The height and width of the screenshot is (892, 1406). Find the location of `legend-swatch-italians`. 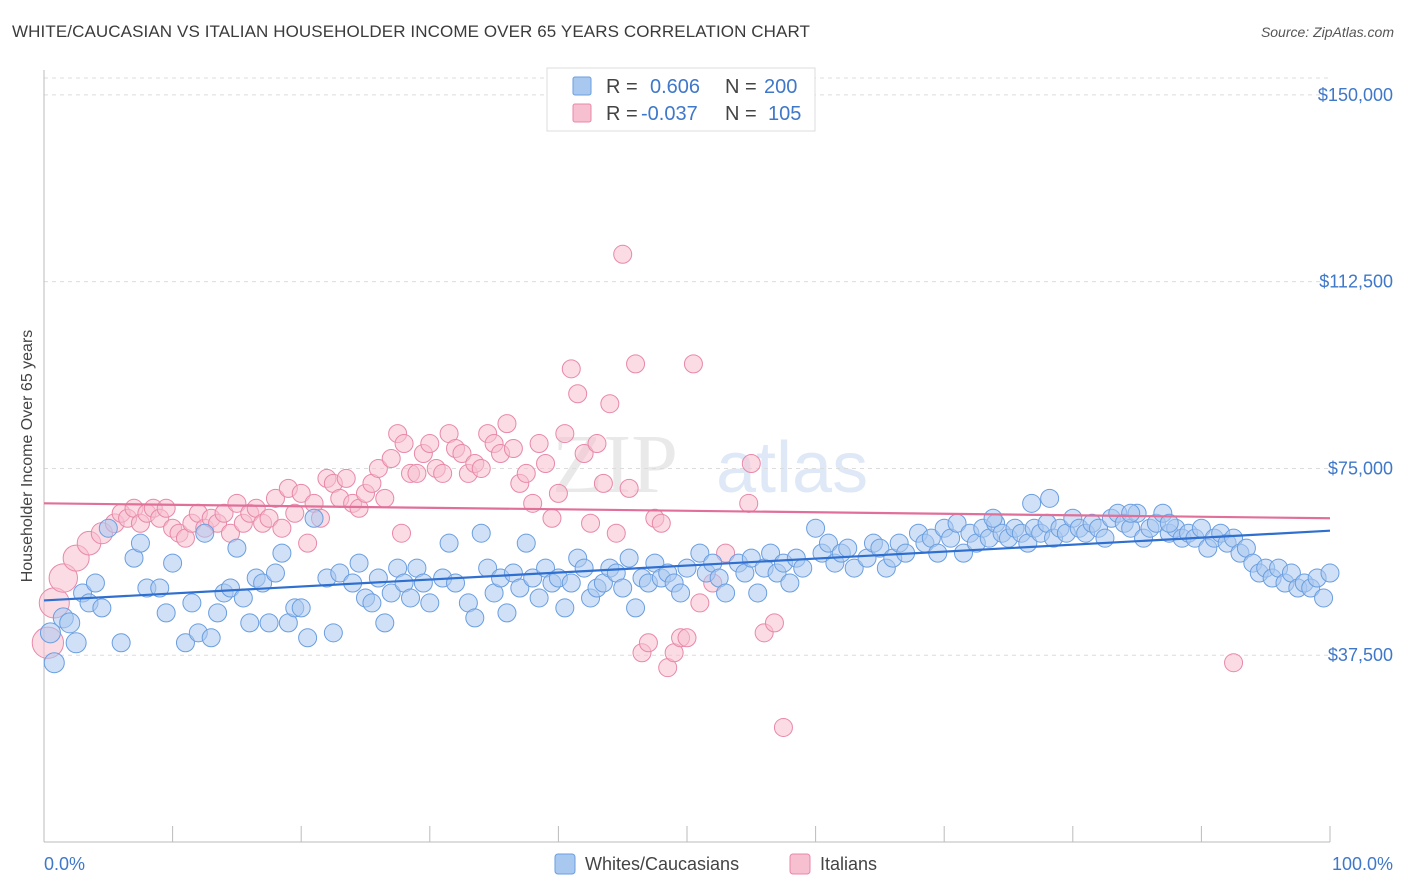

legend-swatch-italians is located at coordinates (582, 113).